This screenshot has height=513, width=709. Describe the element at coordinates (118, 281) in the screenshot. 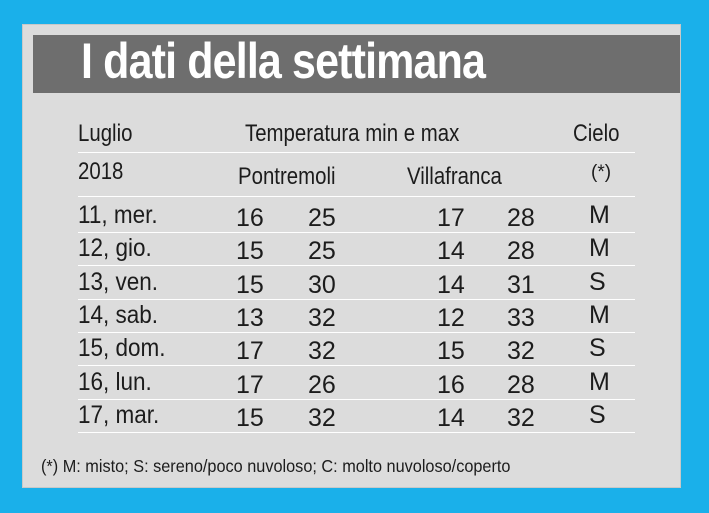

I see `row-day: 13, ven.` at that location.